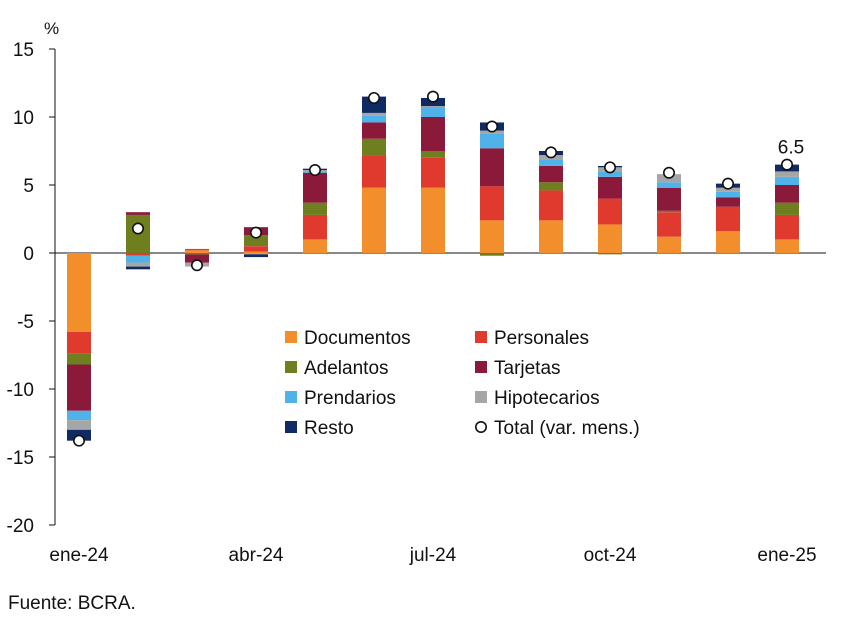 The height and width of the screenshot is (624, 850). Describe the element at coordinates (23, 118) in the screenshot. I see `y-tick-label: 10` at that location.